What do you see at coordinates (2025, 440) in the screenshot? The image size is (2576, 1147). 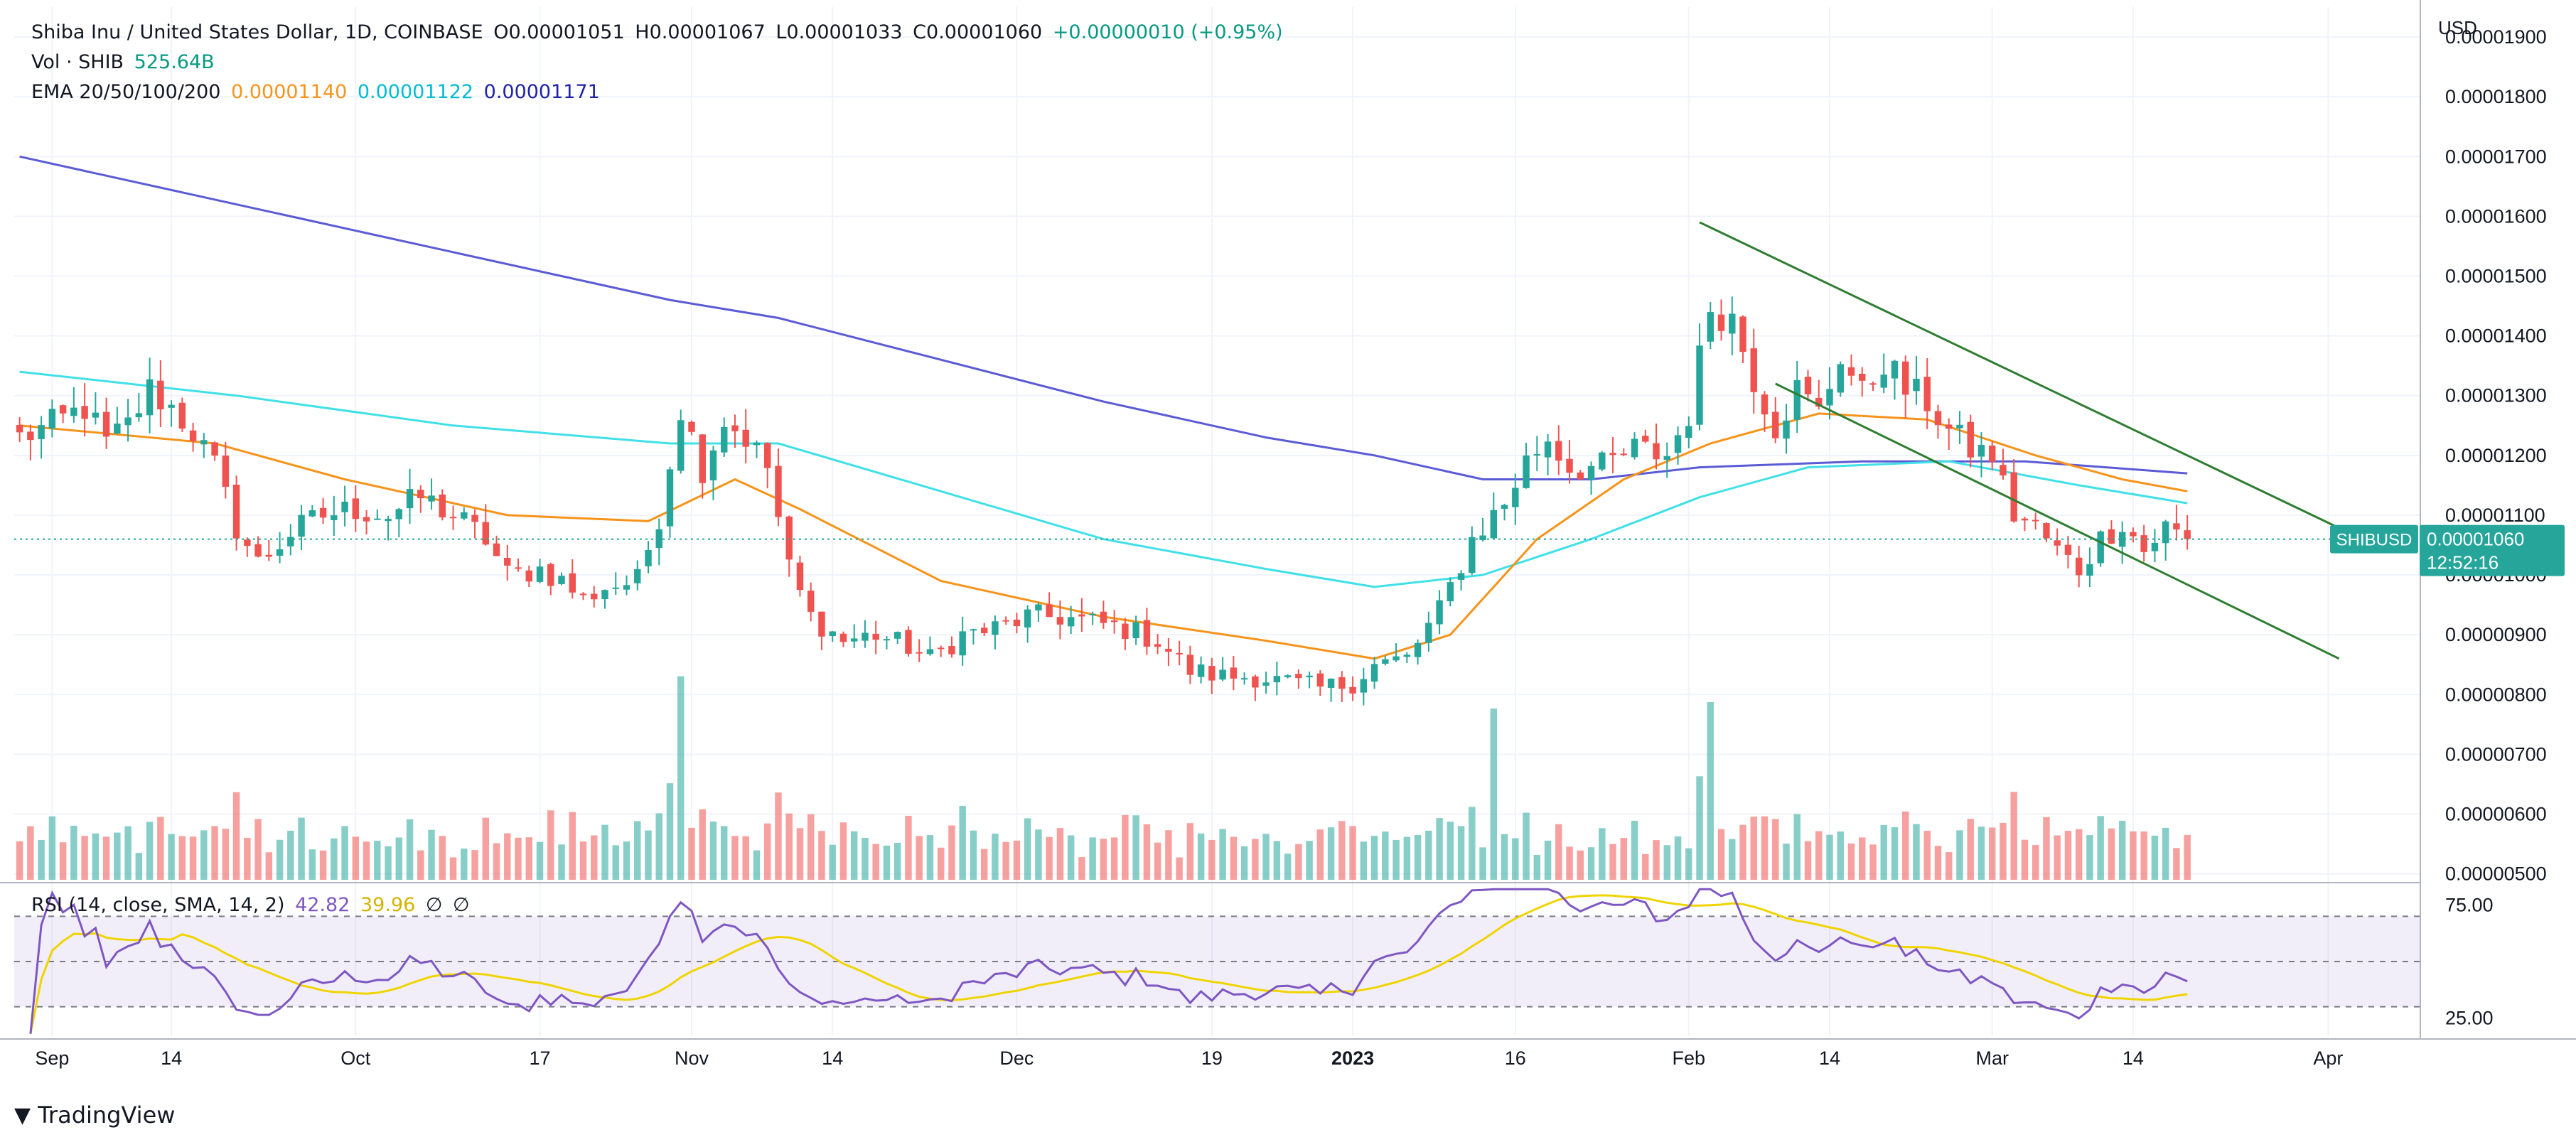 I see `descending-channel` at bounding box center [2025, 440].